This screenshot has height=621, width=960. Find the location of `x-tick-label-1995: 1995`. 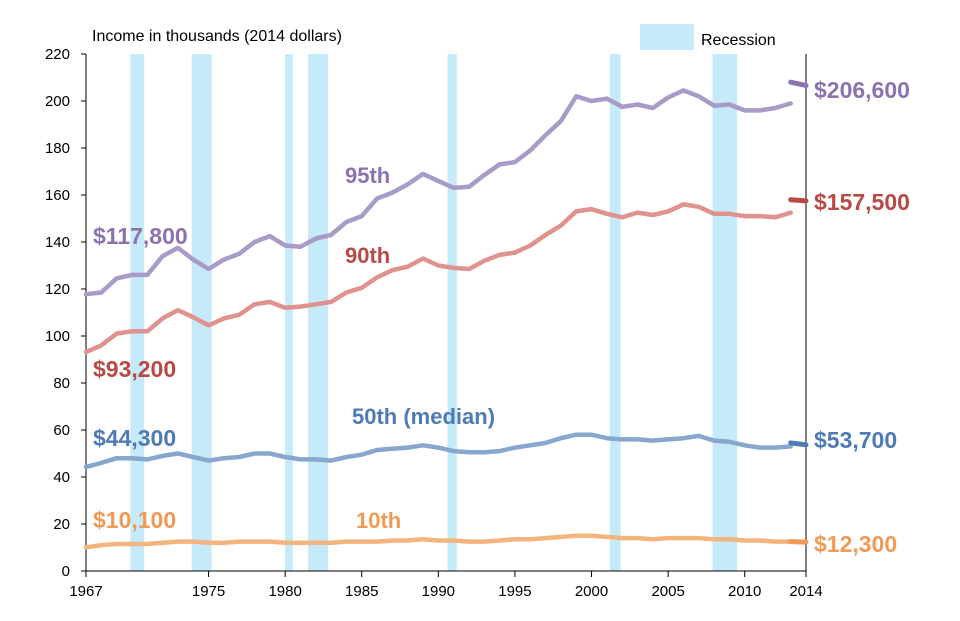

x-tick-label-1995: 1995 is located at coordinates (514, 591).